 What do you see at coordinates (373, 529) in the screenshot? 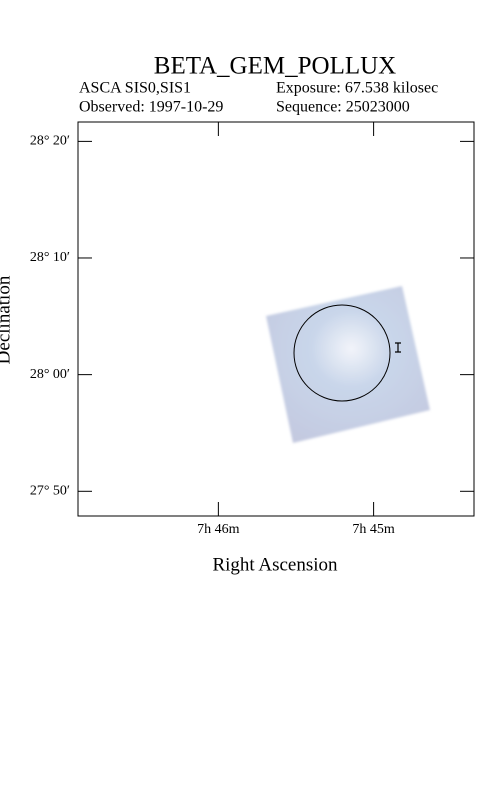
I see `x-tick-label: 7h 45m` at bounding box center [373, 529].